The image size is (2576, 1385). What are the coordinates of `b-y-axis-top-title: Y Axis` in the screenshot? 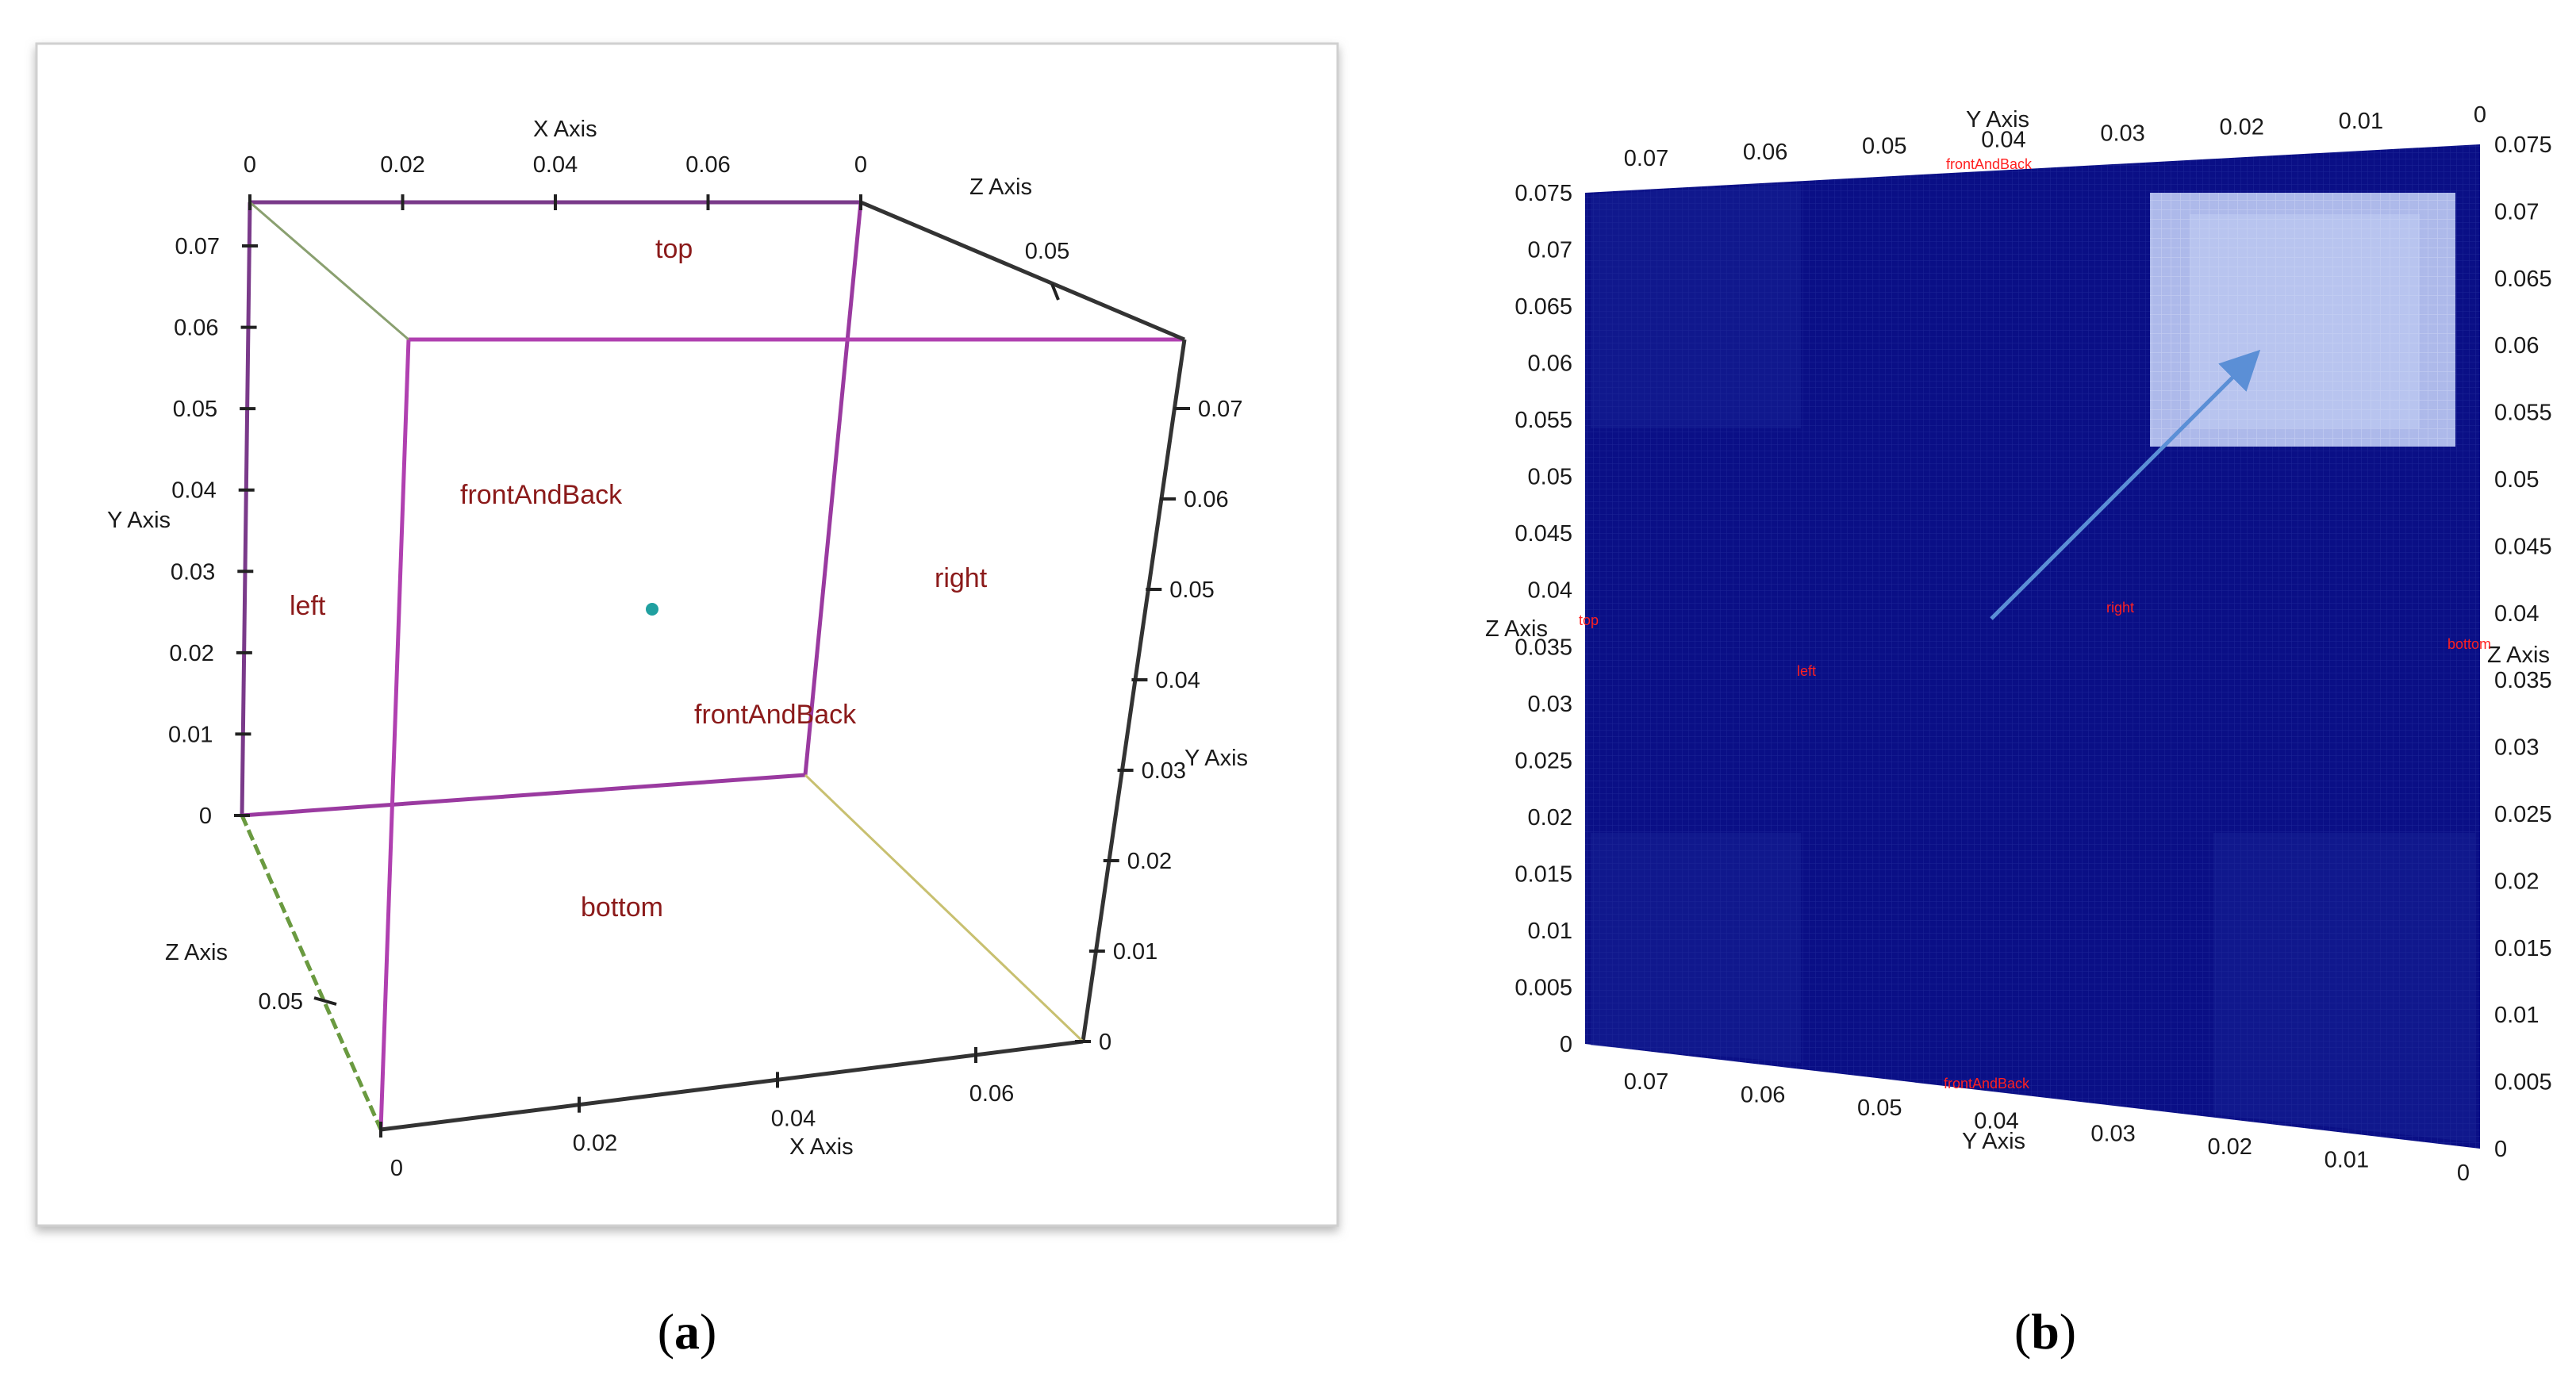 It's located at (1998, 119).